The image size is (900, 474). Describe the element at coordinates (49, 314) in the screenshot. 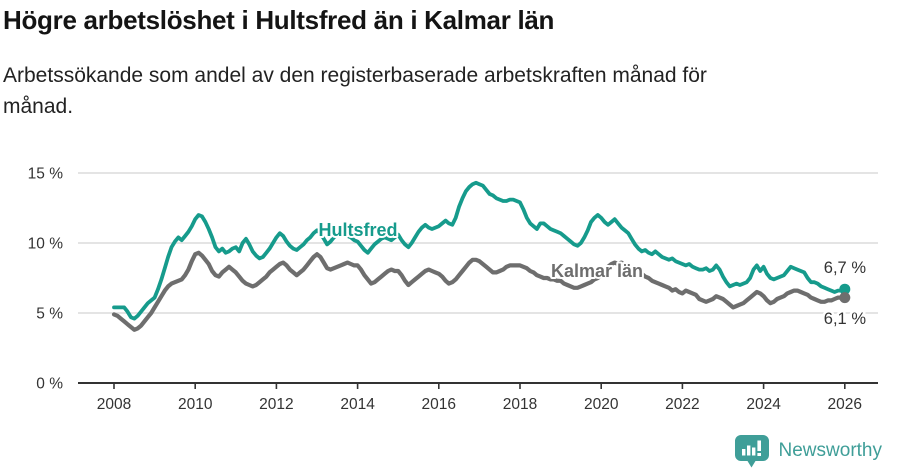

I see `y-axis-tick-label: 5 %` at that location.